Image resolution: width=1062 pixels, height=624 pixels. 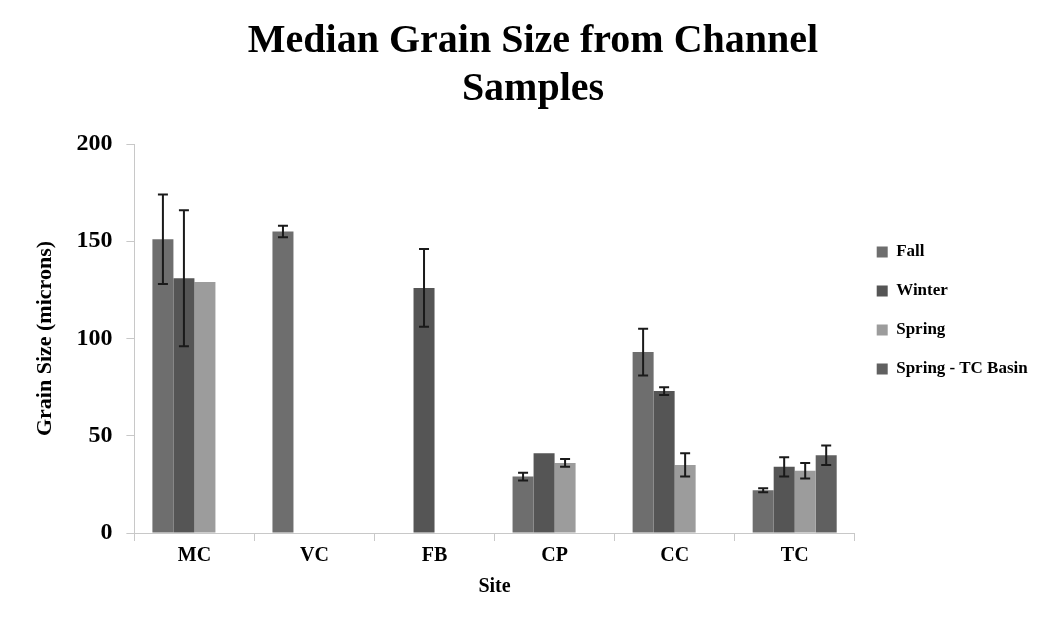 What do you see at coordinates (194, 554) in the screenshot?
I see `x-tick-label: MC` at bounding box center [194, 554].